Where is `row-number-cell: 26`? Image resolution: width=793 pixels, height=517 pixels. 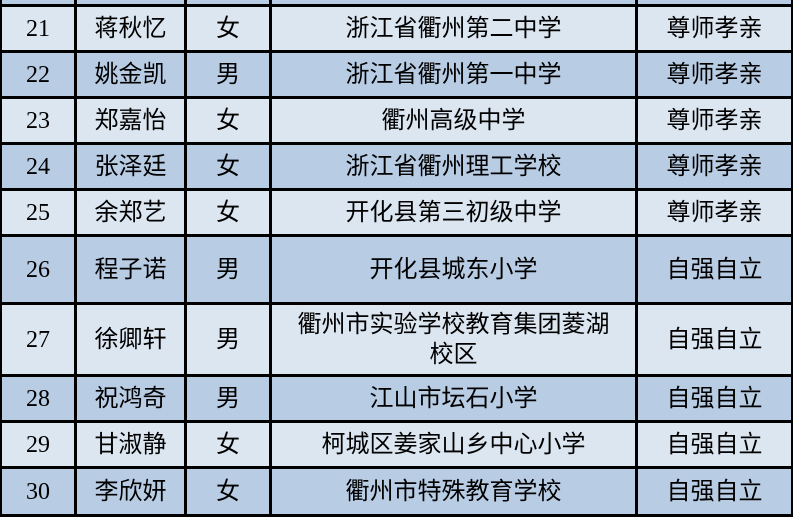
row-number-cell: 26 is located at coordinates (38, 269).